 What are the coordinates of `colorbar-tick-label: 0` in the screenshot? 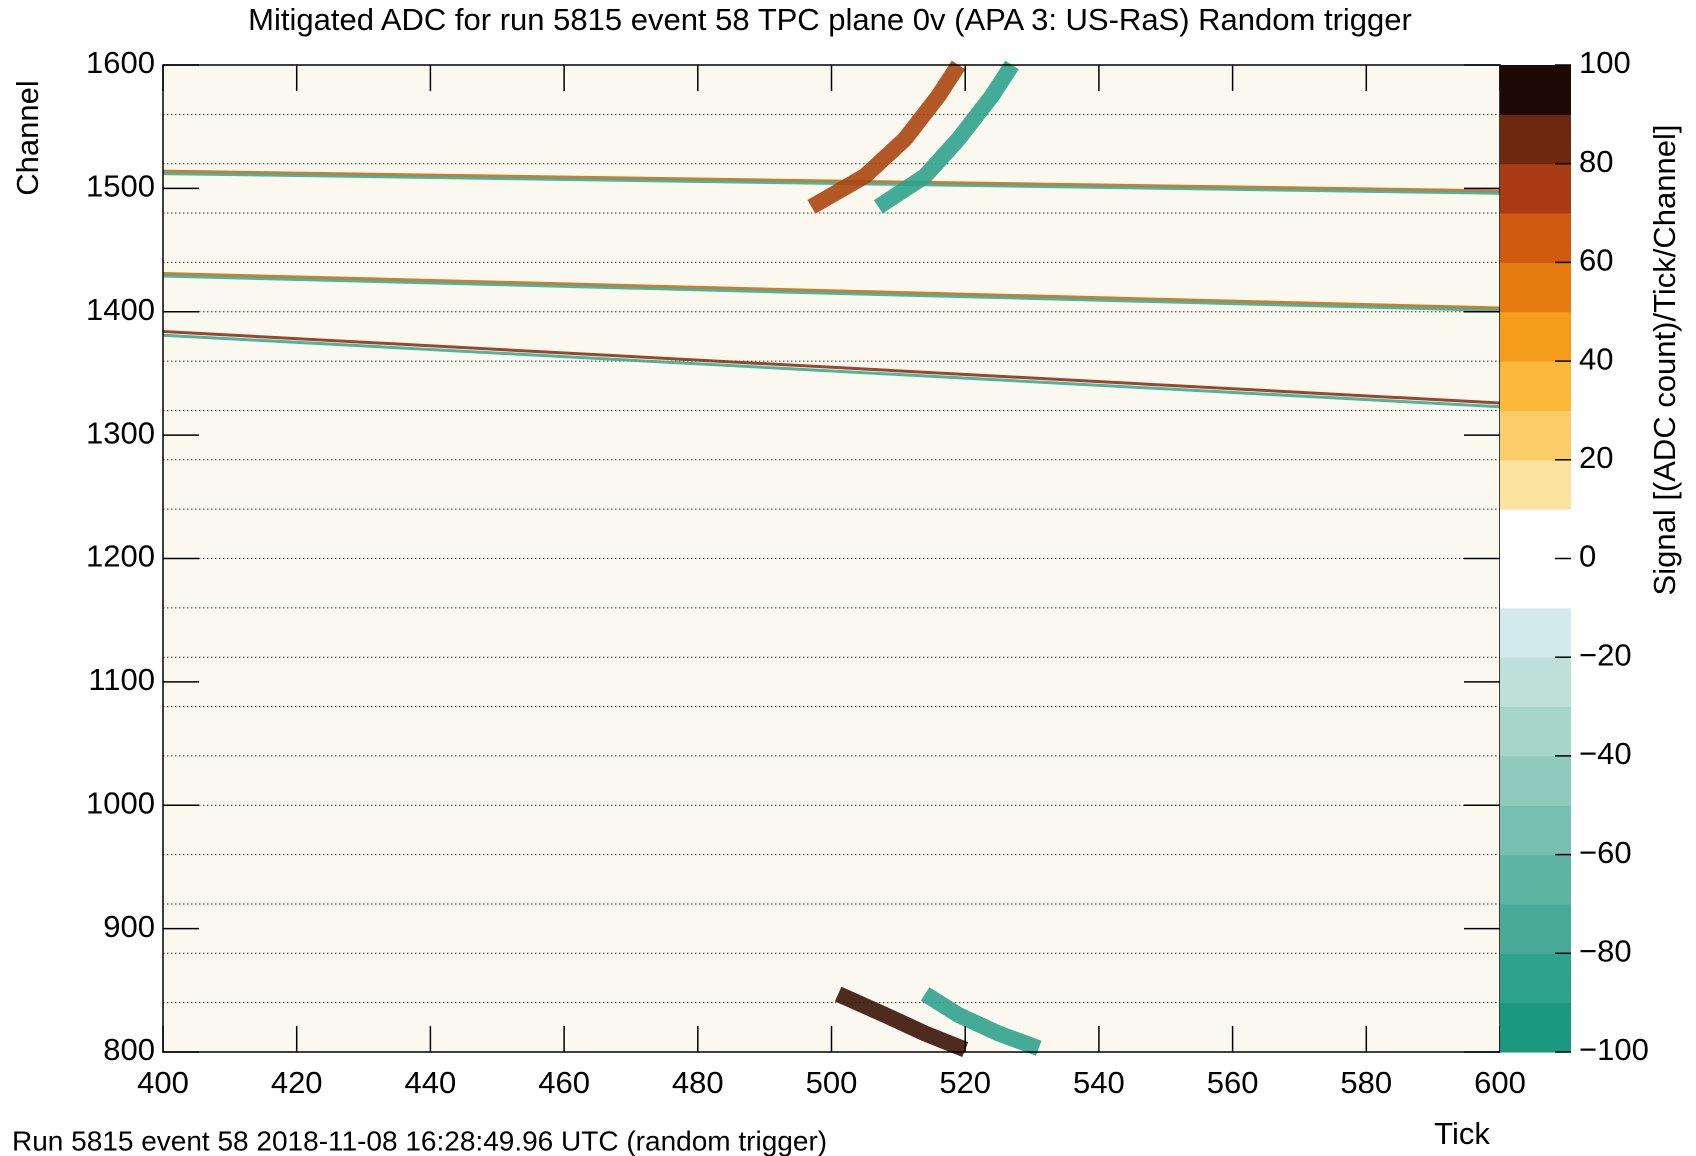 It's located at (1587, 556).